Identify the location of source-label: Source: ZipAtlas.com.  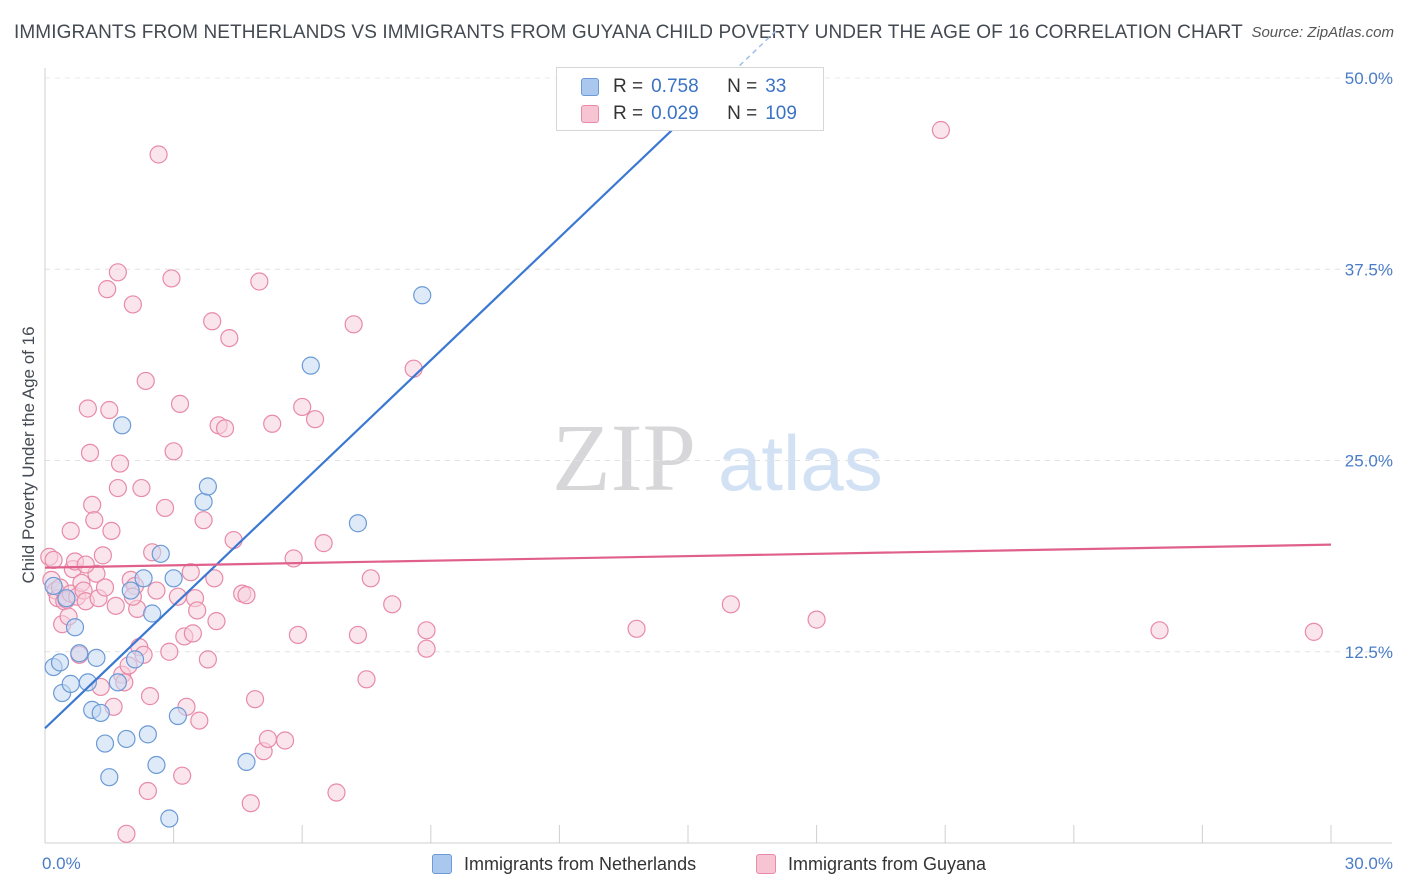
(1322, 32).